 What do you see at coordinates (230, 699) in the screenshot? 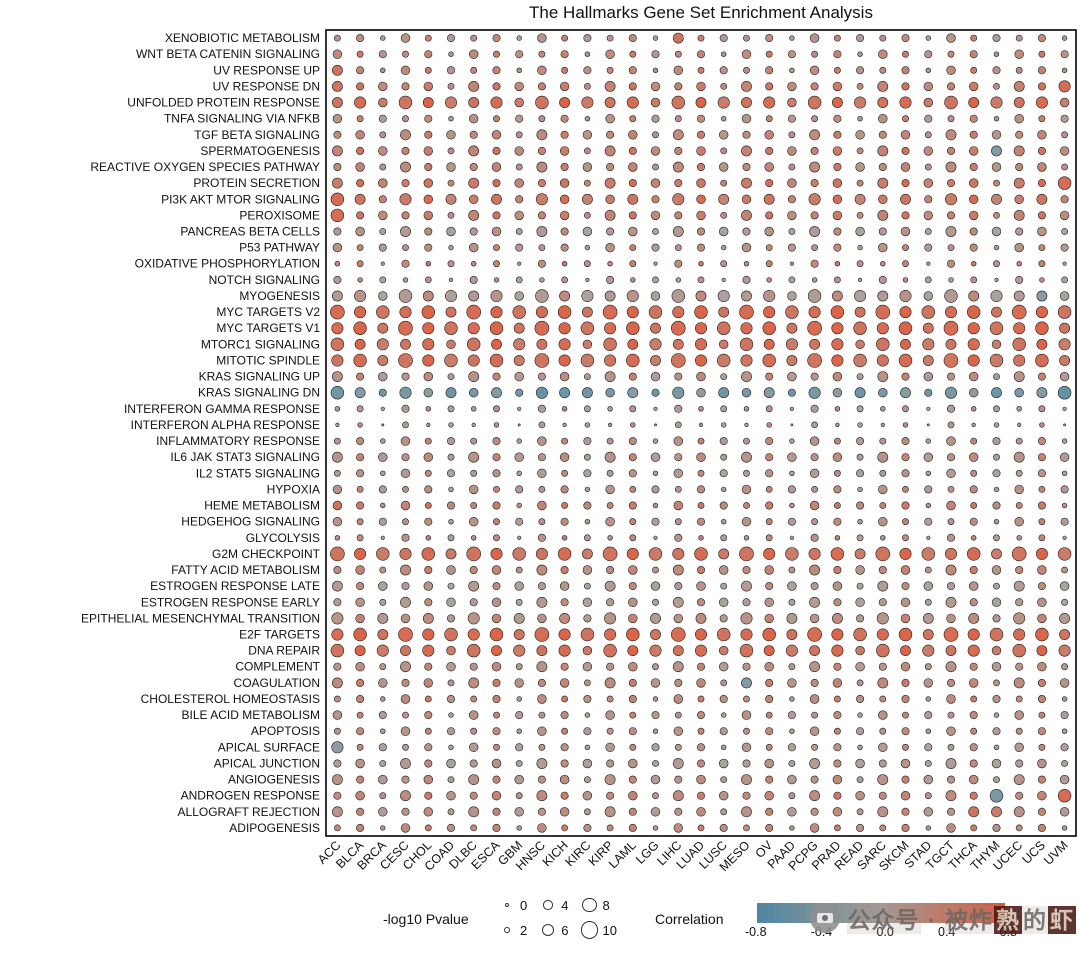
I see `y-axis-label: CHOLESTEROL HOMEOSTASIS` at bounding box center [230, 699].